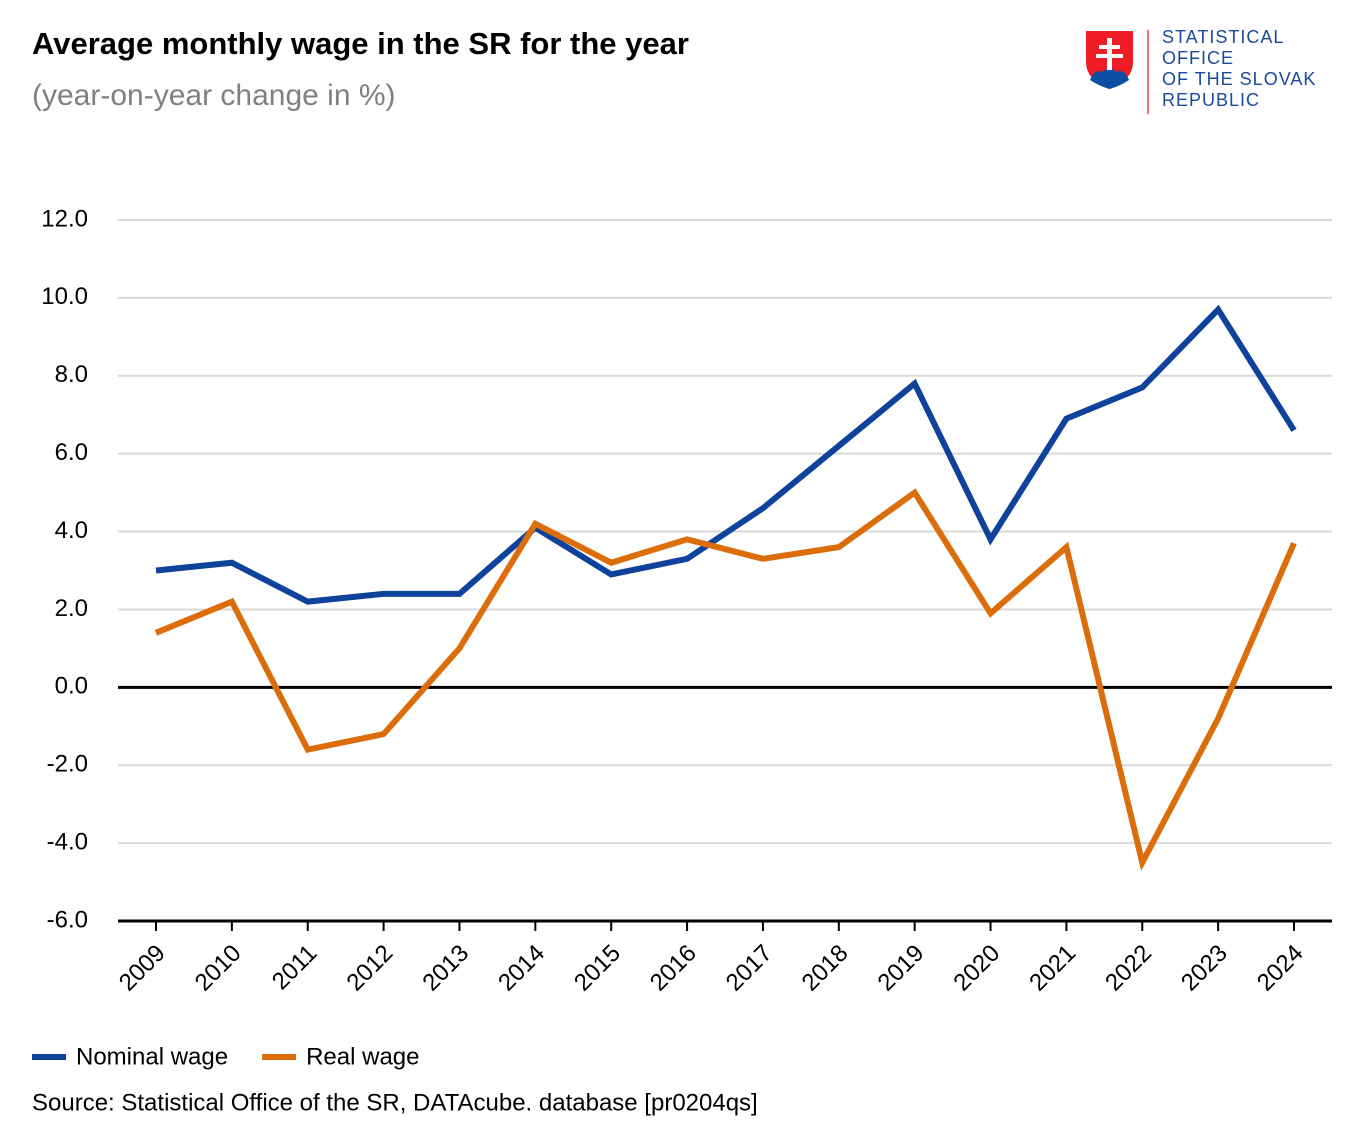 The image size is (1362, 1140). I want to click on y-tick-label: -6.0, so click(67, 919).